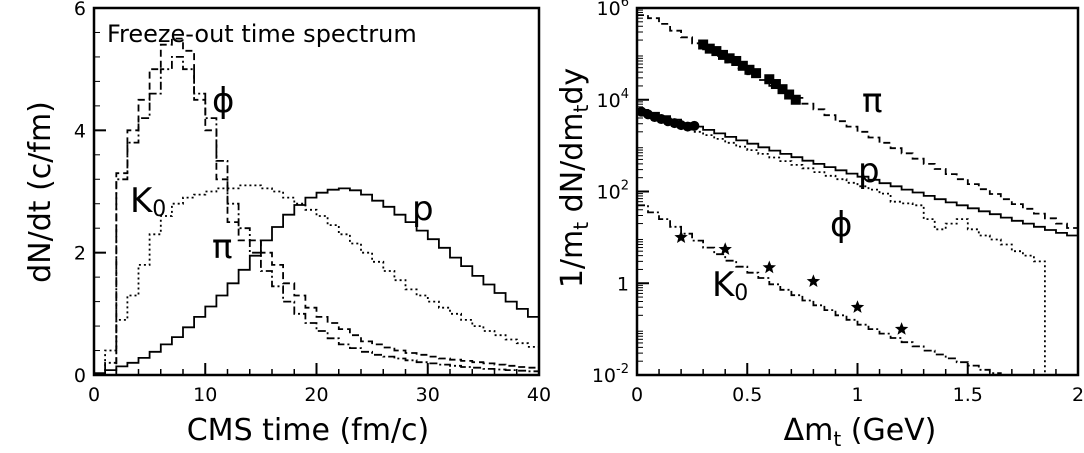 Image resolution: width=1084 pixels, height=453 pixels. I want to click on left-y-tick-label: 2, so click(80, 254).